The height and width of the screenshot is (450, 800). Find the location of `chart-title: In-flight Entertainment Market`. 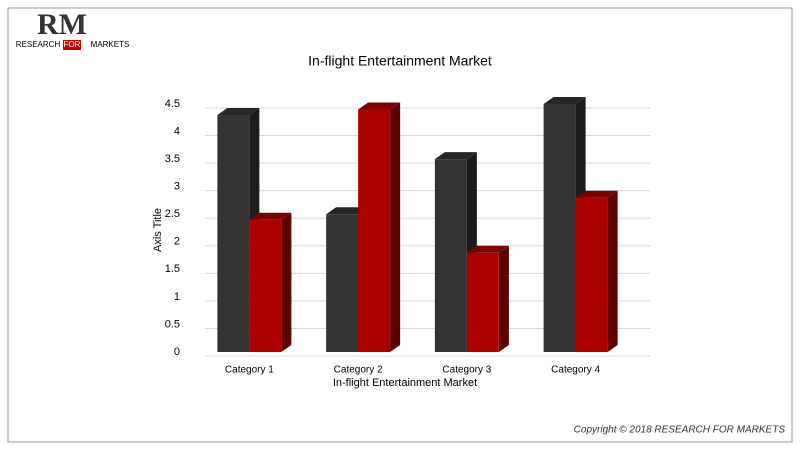

chart-title: In-flight Entertainment Market is located at coordinates (400, 61).